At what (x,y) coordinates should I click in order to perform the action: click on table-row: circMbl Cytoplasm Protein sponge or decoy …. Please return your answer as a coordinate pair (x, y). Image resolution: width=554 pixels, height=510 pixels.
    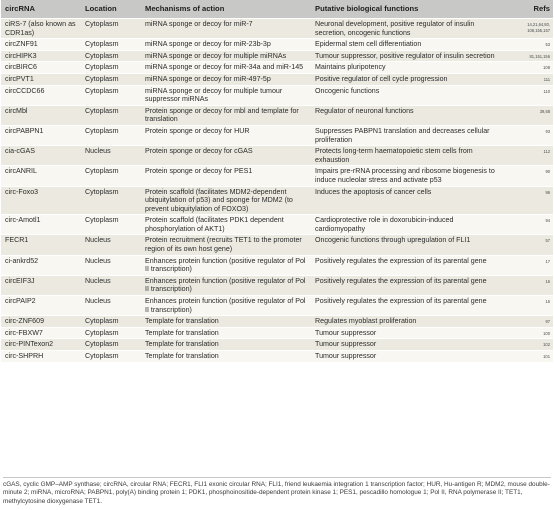
    Looking at the image, I should click on (277, 115).